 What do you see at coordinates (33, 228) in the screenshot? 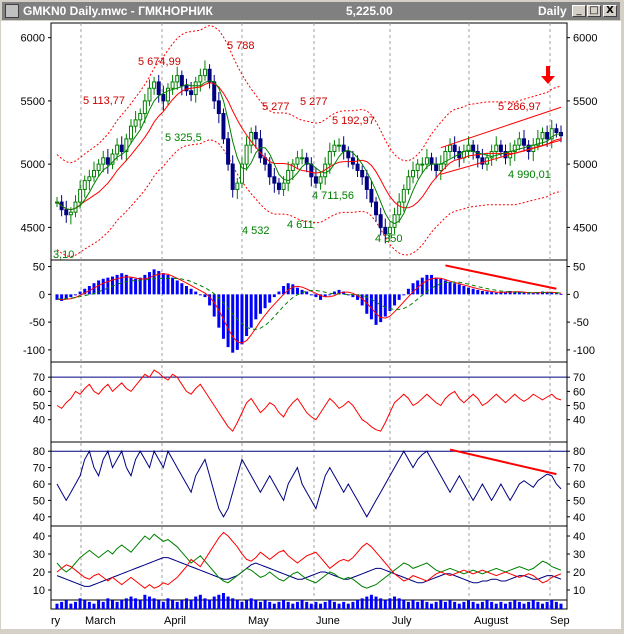
I see `price-y-tick-left: 4500` at bounding box center [33, 228].